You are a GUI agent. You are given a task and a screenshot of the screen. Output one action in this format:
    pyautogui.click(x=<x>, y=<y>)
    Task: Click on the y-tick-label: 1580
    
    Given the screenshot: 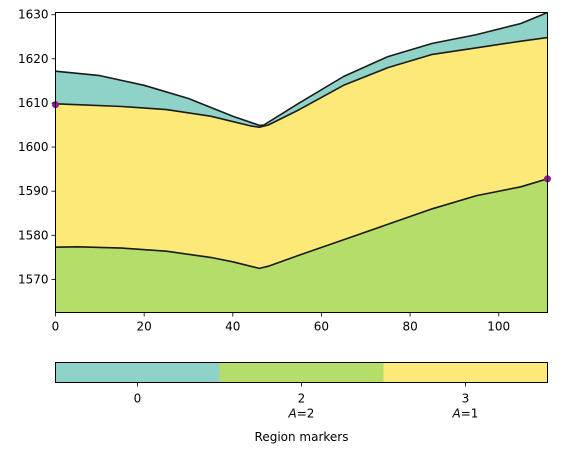 What is the action you would take?
    pyautogui.click(x=33, y=235)
    